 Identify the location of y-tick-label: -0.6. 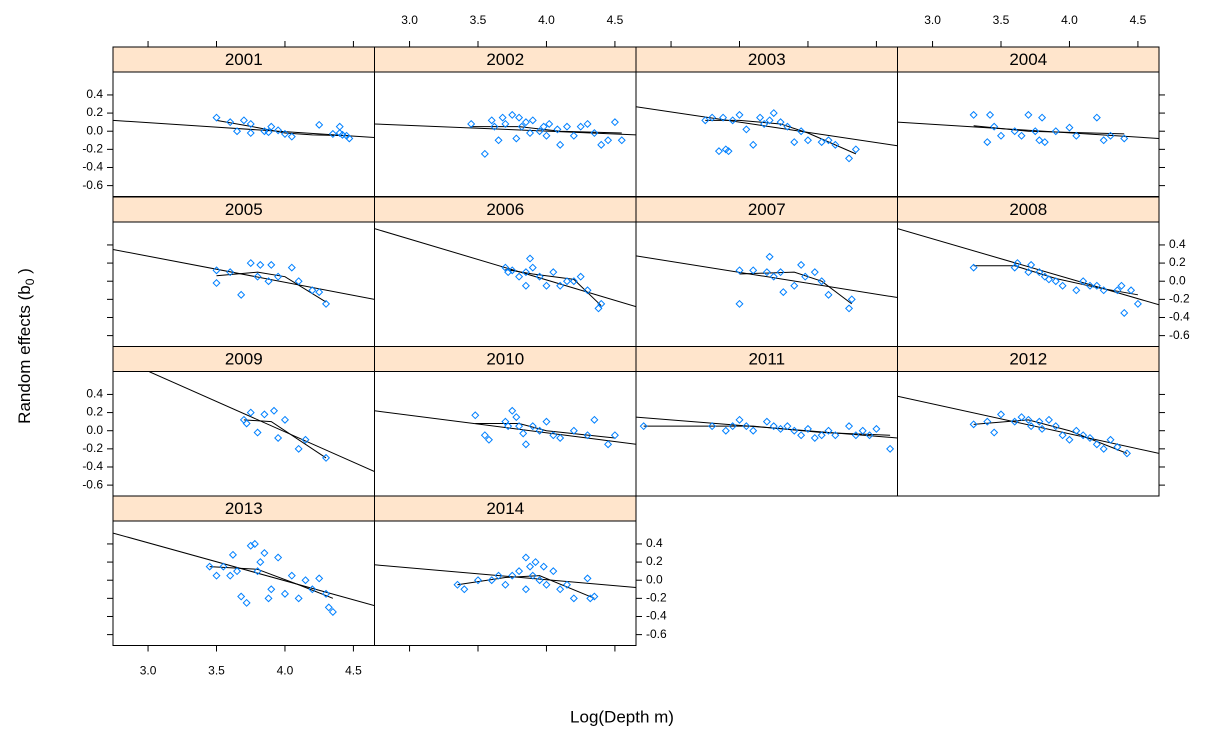
(656, 634).